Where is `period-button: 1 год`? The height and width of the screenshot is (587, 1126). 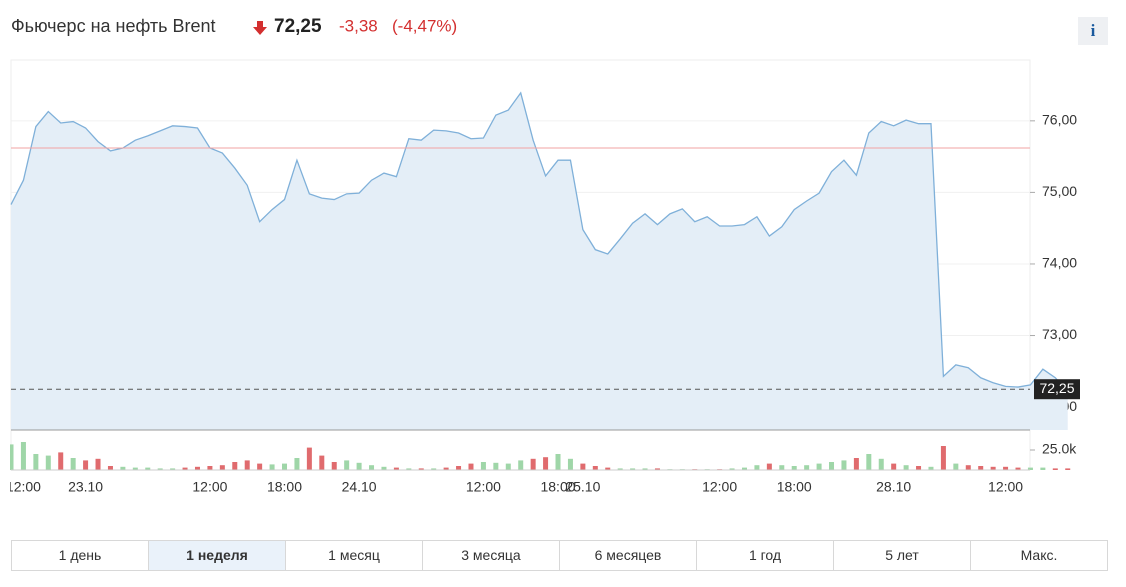
period-button: 1 год is located at coordinates (764, 555).